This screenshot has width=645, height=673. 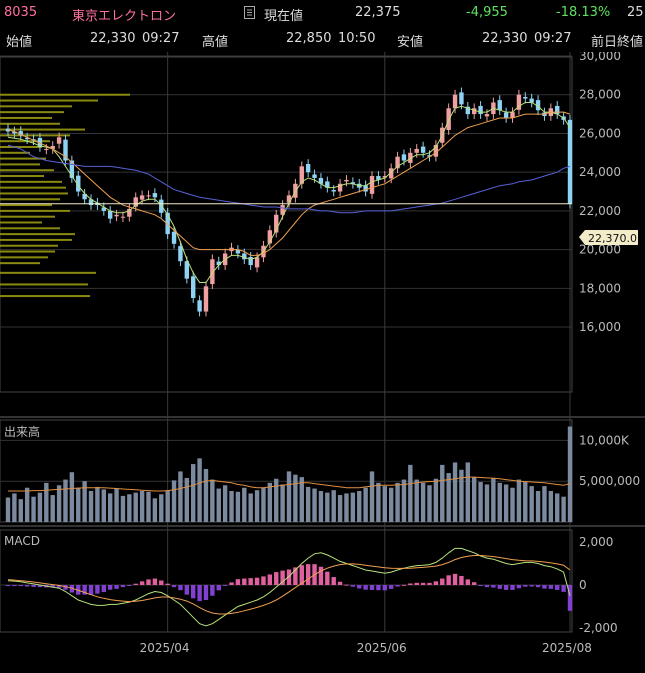 I want to click on macd-line, so click(x=289, y=587).